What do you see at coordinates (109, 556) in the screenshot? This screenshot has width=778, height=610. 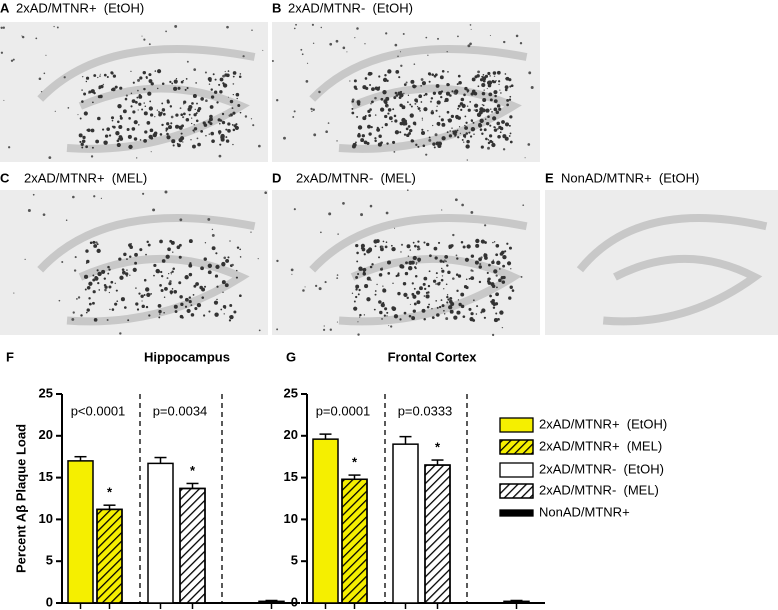 I see `bar-hatch` at bounding box center [109, 556].